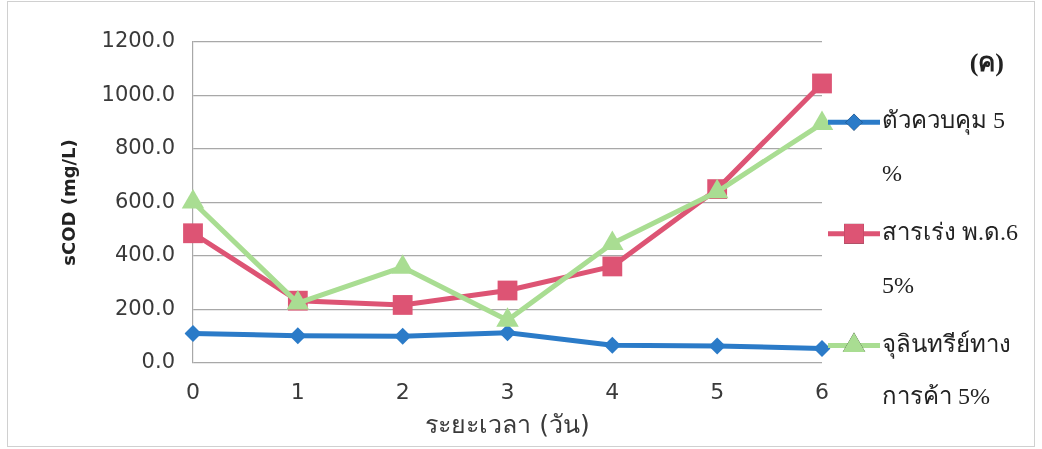 Image resolution: width=1042 pixels, height=449 pixels. I want to click on y-axis-title: sCOD (mg/L), so click(69, 202).